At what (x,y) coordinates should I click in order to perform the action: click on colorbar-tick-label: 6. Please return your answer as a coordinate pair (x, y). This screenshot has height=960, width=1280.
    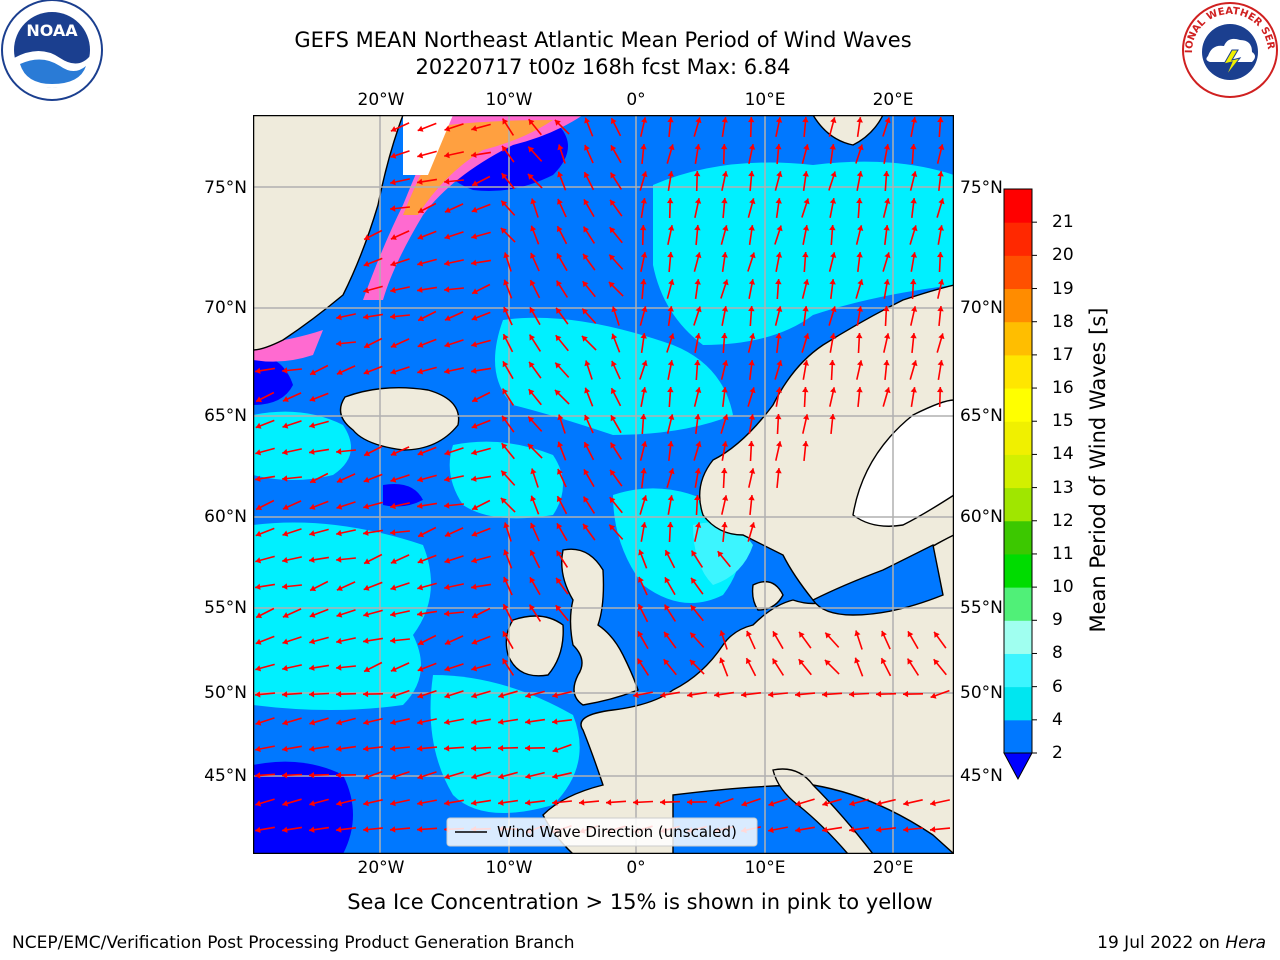
    Looking at the image, I should click on (1057, 686).